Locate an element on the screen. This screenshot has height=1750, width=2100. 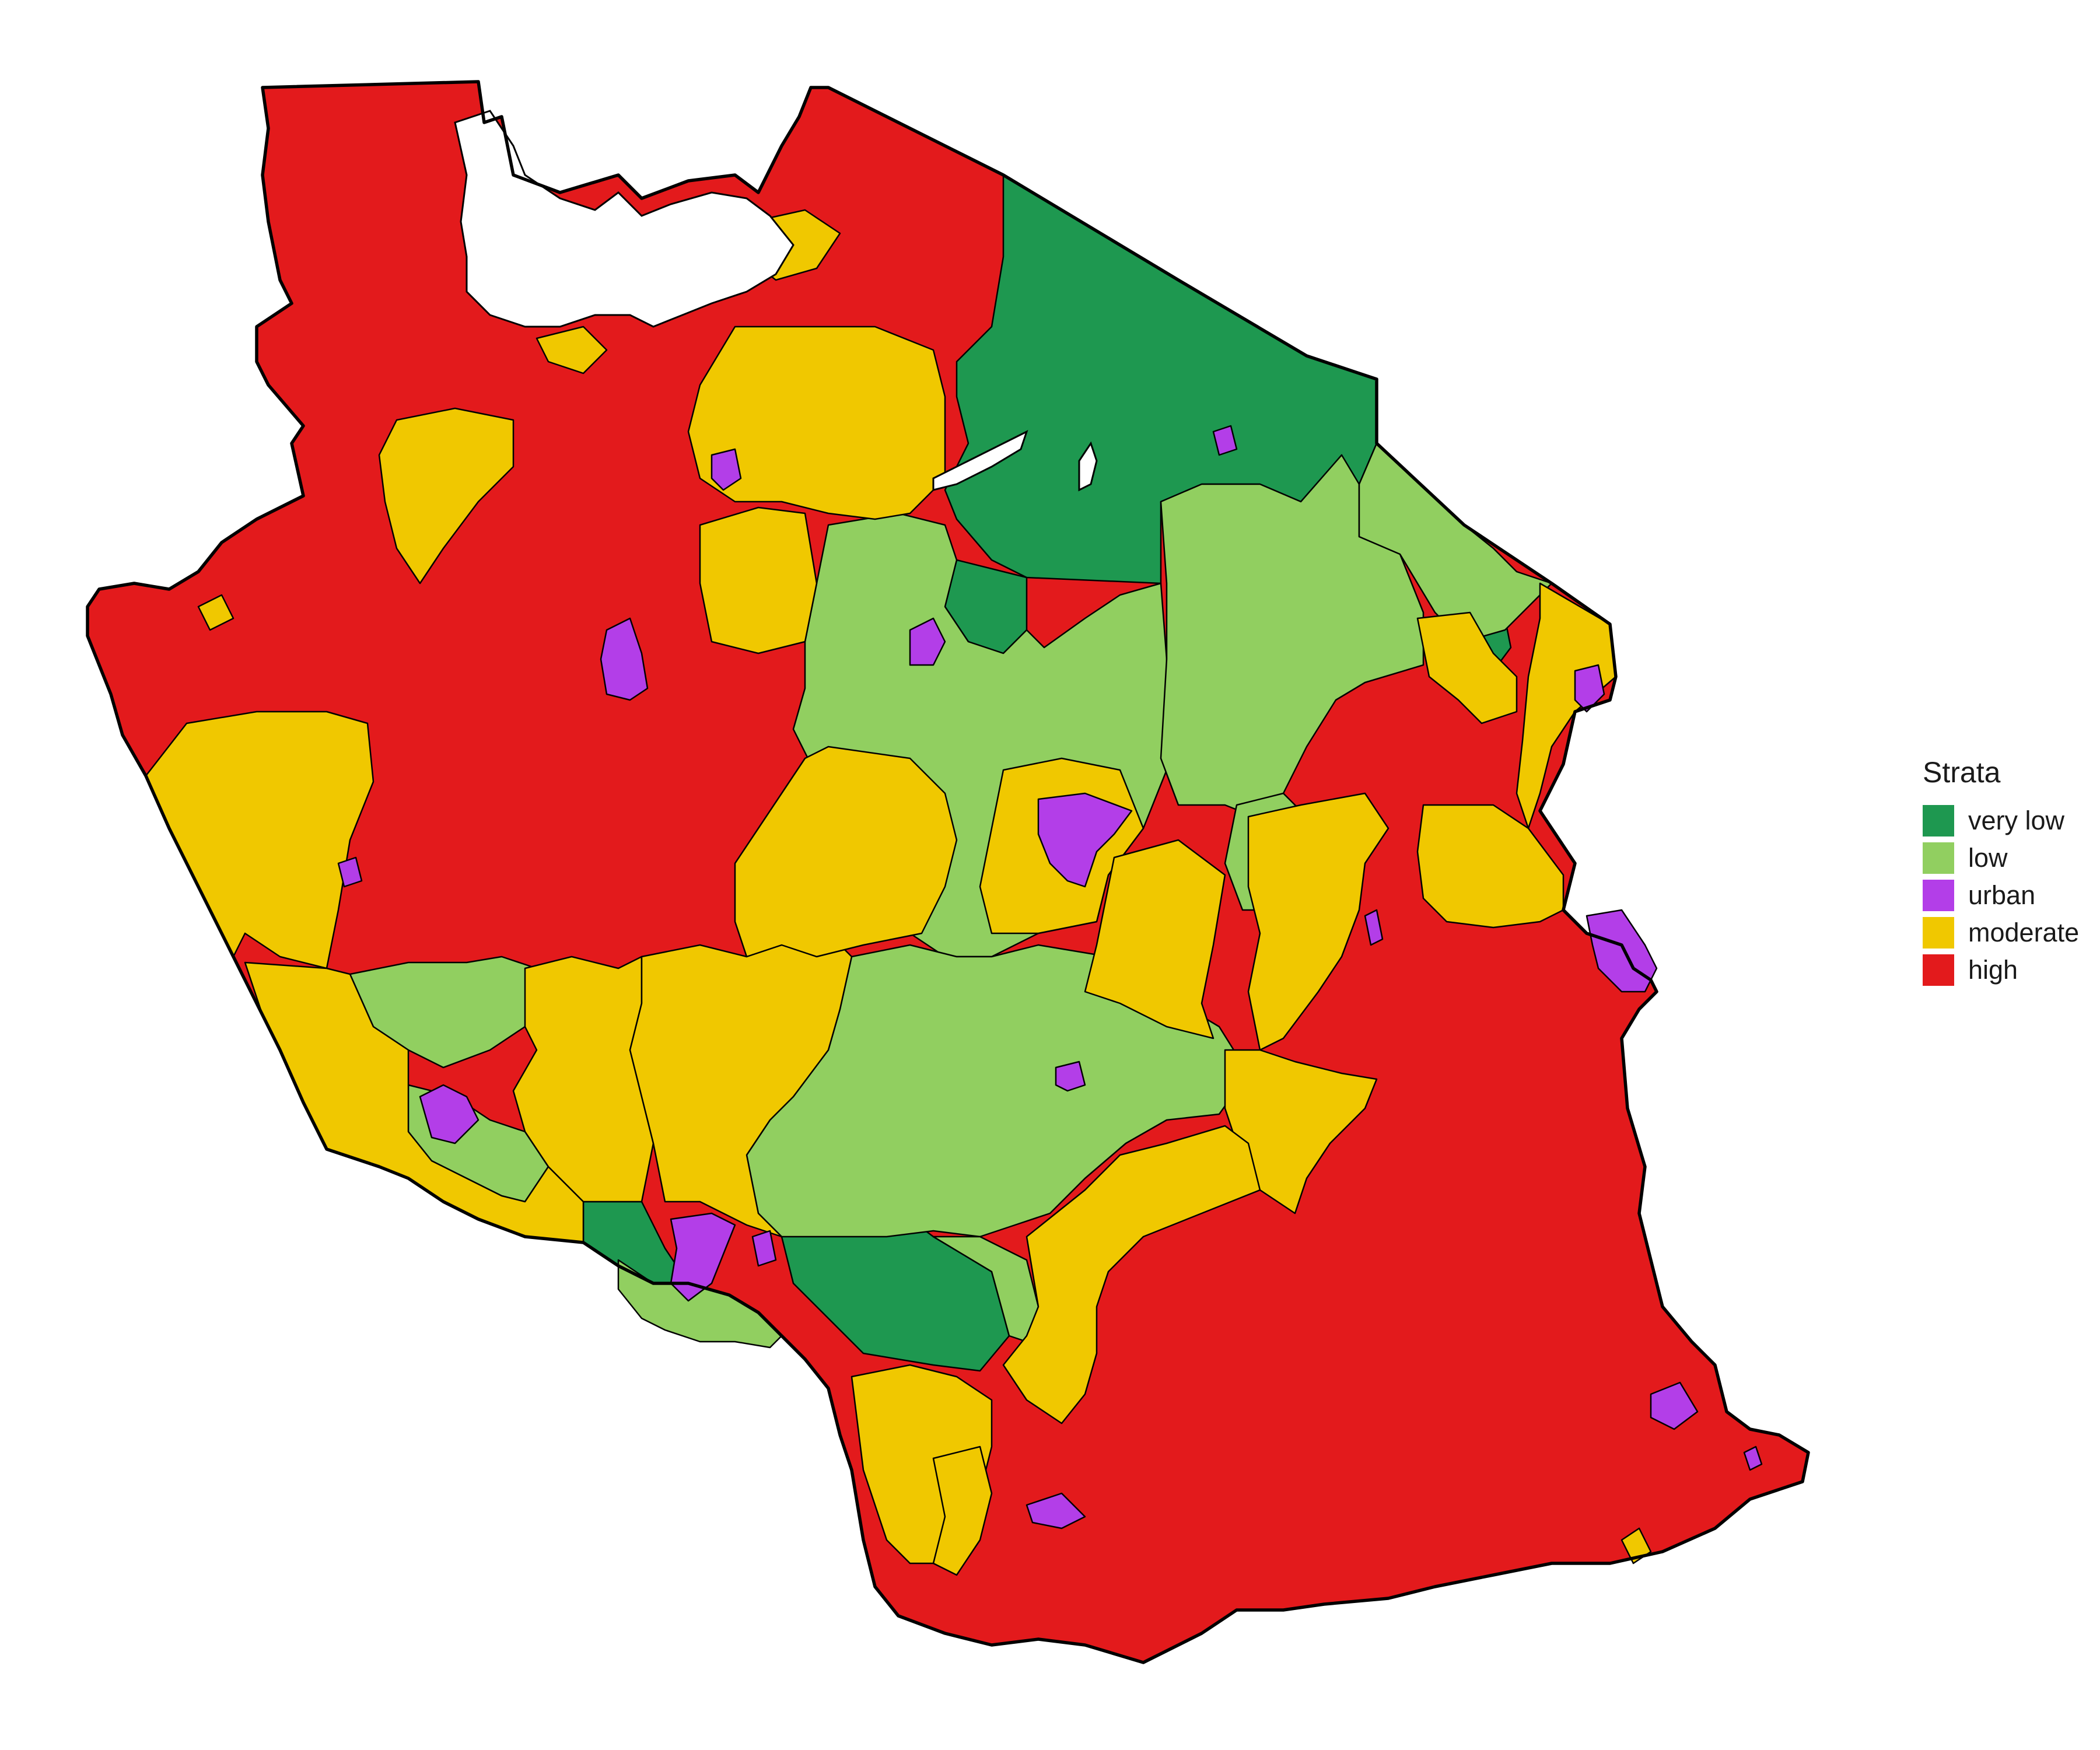
legend-item-moderate: moderate is located at coordinates (2001, 932).